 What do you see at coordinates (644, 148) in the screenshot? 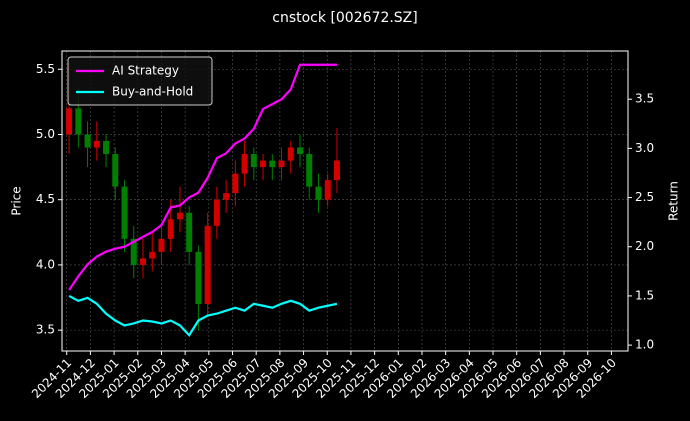
I see `y2-tick-label: 3.0` at bounding box center [644, 148].